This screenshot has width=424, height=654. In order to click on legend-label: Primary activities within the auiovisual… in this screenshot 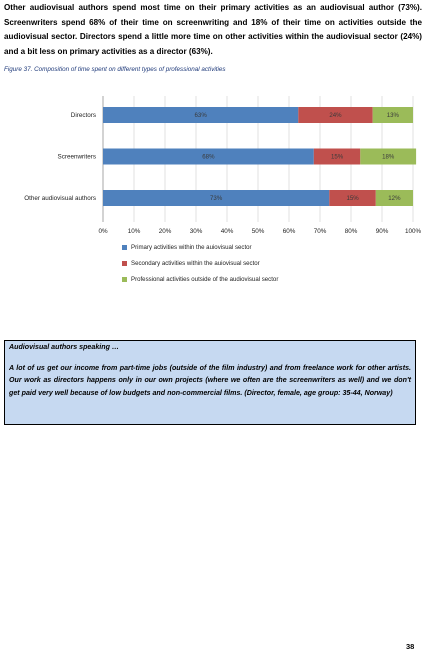, I will do `click(191, 247)`.